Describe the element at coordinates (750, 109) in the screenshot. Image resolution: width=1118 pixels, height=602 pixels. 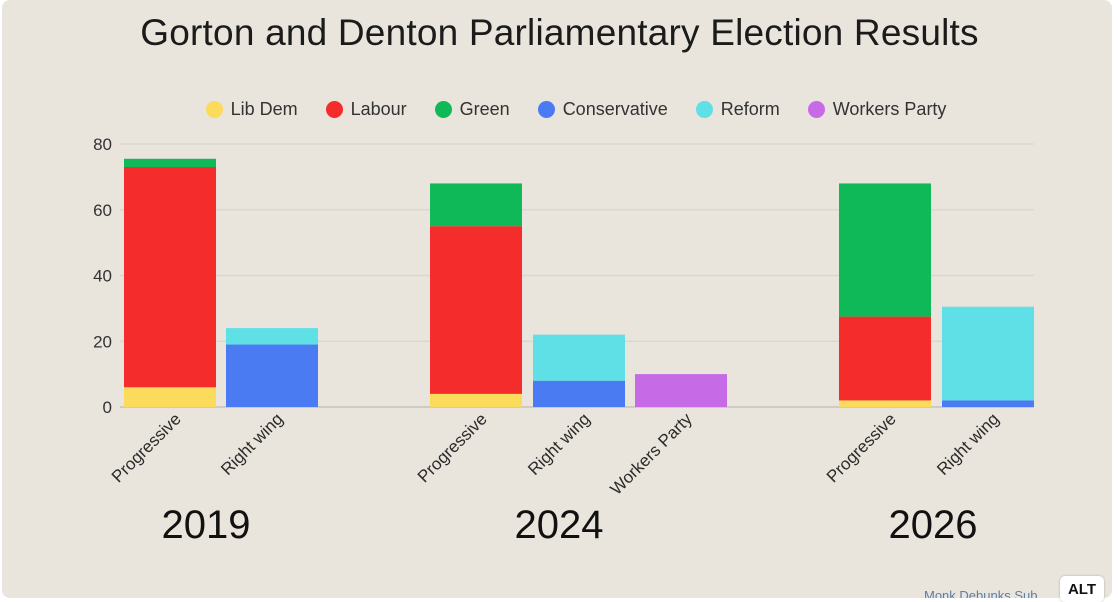
I see `legend-label: Reform` at that location.